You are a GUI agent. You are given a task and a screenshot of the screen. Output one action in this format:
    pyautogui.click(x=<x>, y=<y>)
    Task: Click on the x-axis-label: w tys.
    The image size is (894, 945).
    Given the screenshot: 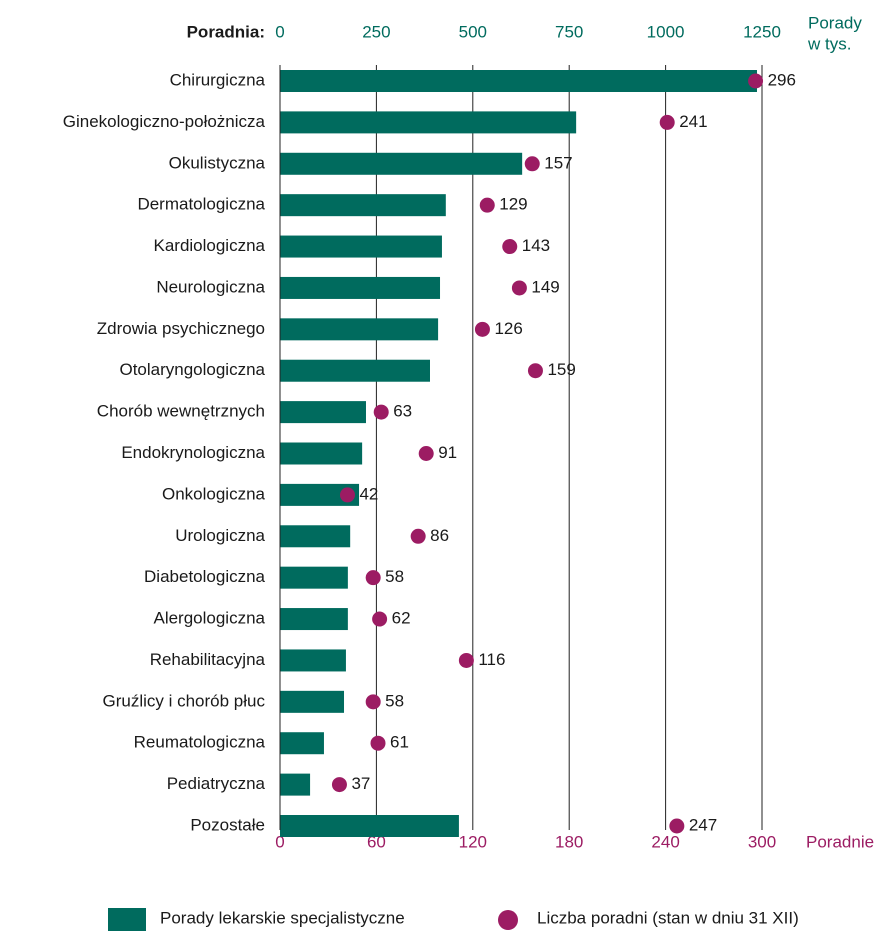 What is the action you would take?
    pyautogui.click(x=829, y=43)
    